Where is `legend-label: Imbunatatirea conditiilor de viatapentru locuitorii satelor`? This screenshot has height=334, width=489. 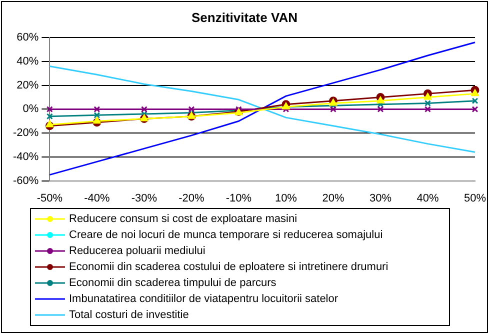
legend-label: Imbunatatirea conditiilor de viatapentru locuitorii satelor is located at coordinates (203, 299).